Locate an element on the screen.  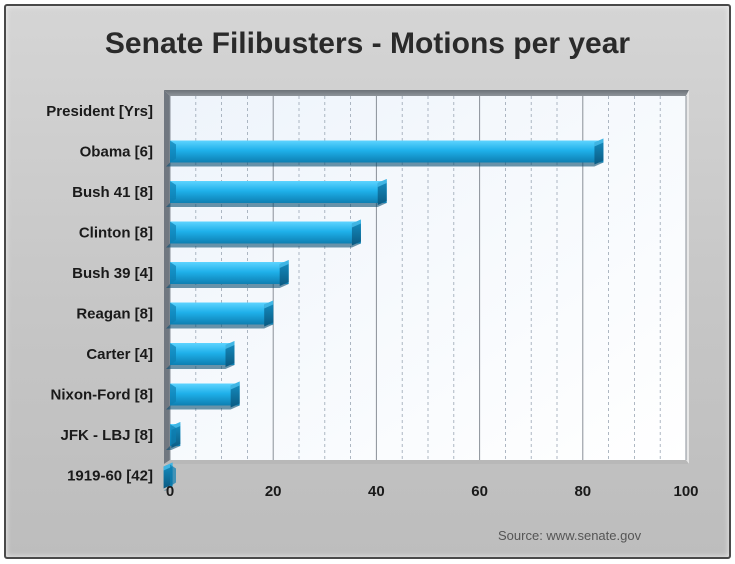
plot-side-wall is located at coordinates (167, 277).